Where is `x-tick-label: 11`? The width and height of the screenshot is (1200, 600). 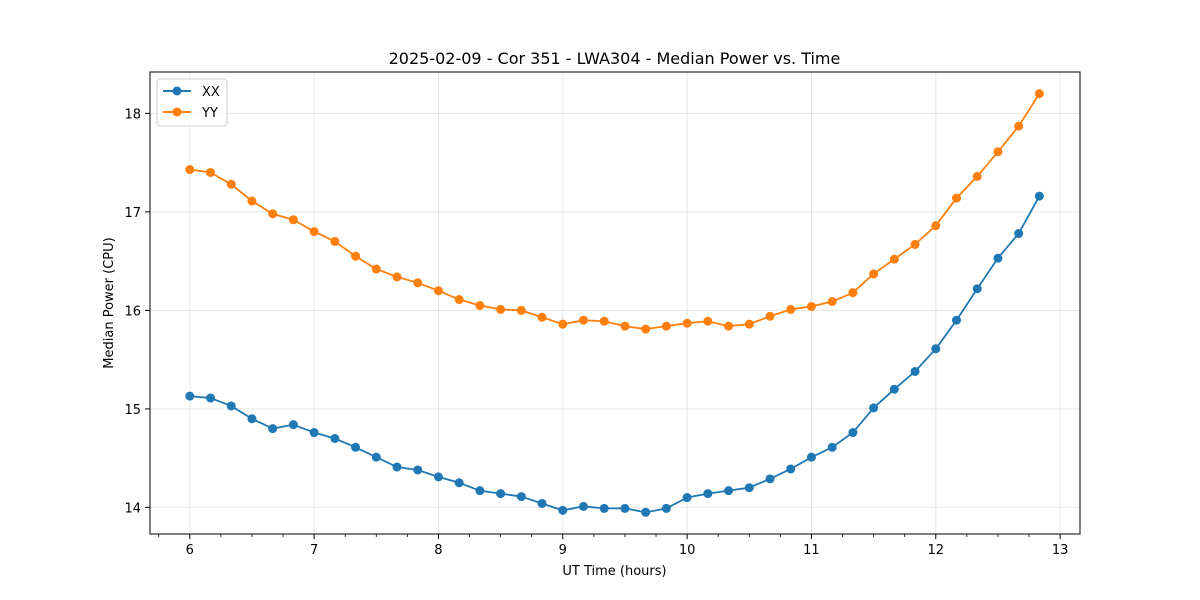
x-tick-label: 11 is located at coordinates (811, 550).